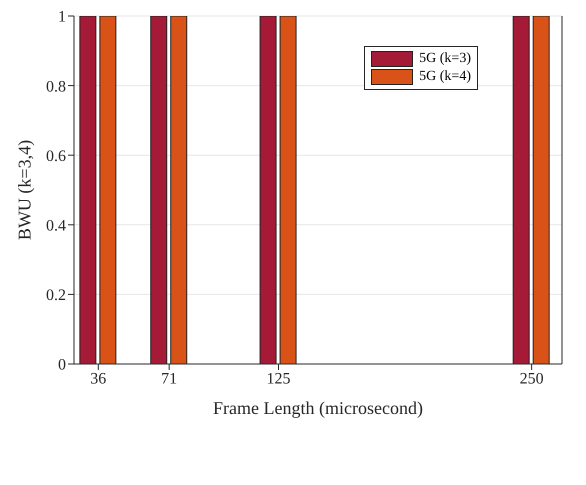 This screenshot has height=485, width=586. What do you see at coordinates (445, 59) in the screenshot?
I see `legend-label: 5G (k=3)` at bounding box center [445, 59].